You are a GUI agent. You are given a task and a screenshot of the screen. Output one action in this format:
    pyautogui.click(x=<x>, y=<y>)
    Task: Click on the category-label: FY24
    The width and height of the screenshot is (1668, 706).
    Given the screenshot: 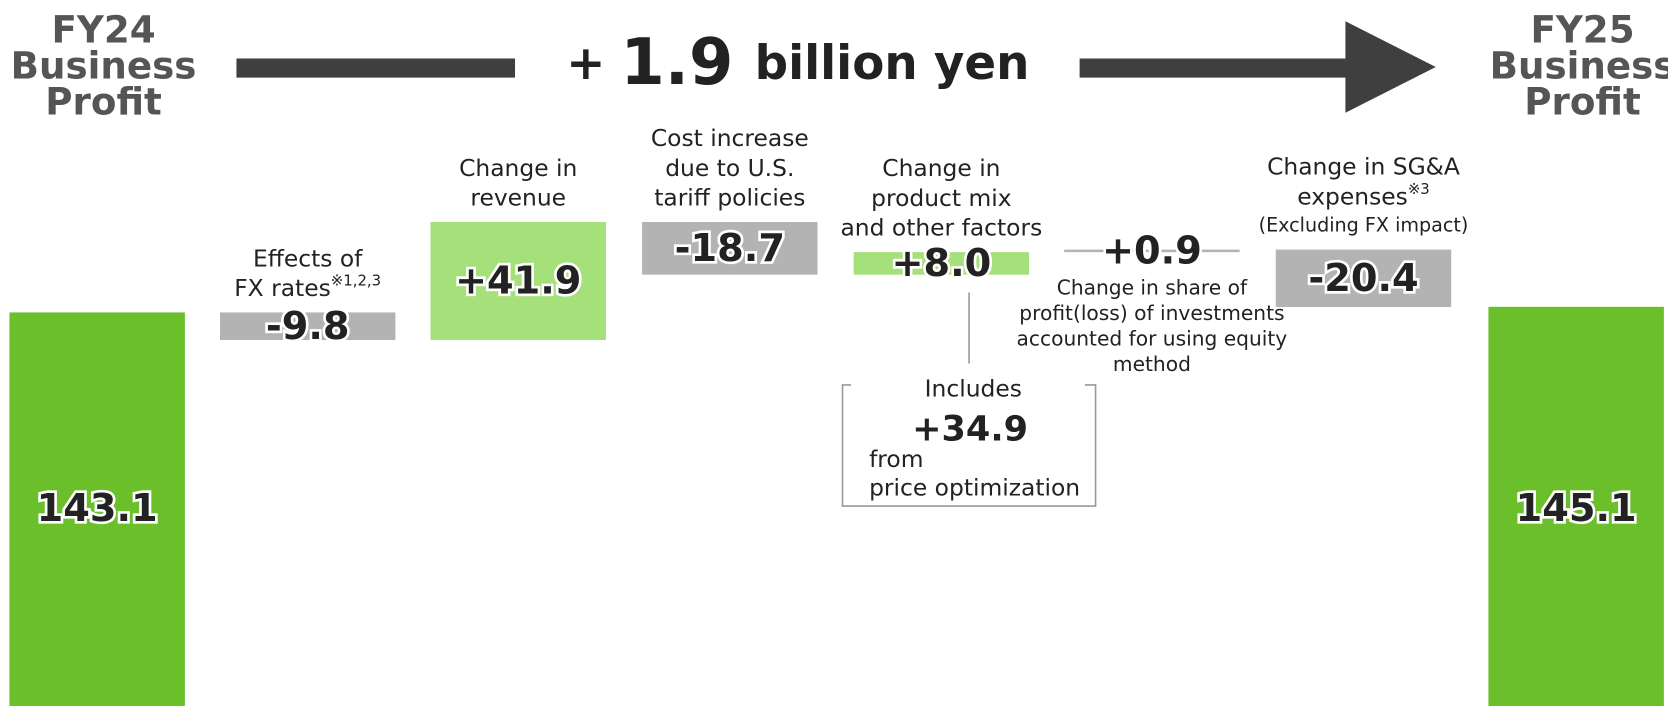 What is the action you would take?
    pyautogui.click(x=103, y=29)
    